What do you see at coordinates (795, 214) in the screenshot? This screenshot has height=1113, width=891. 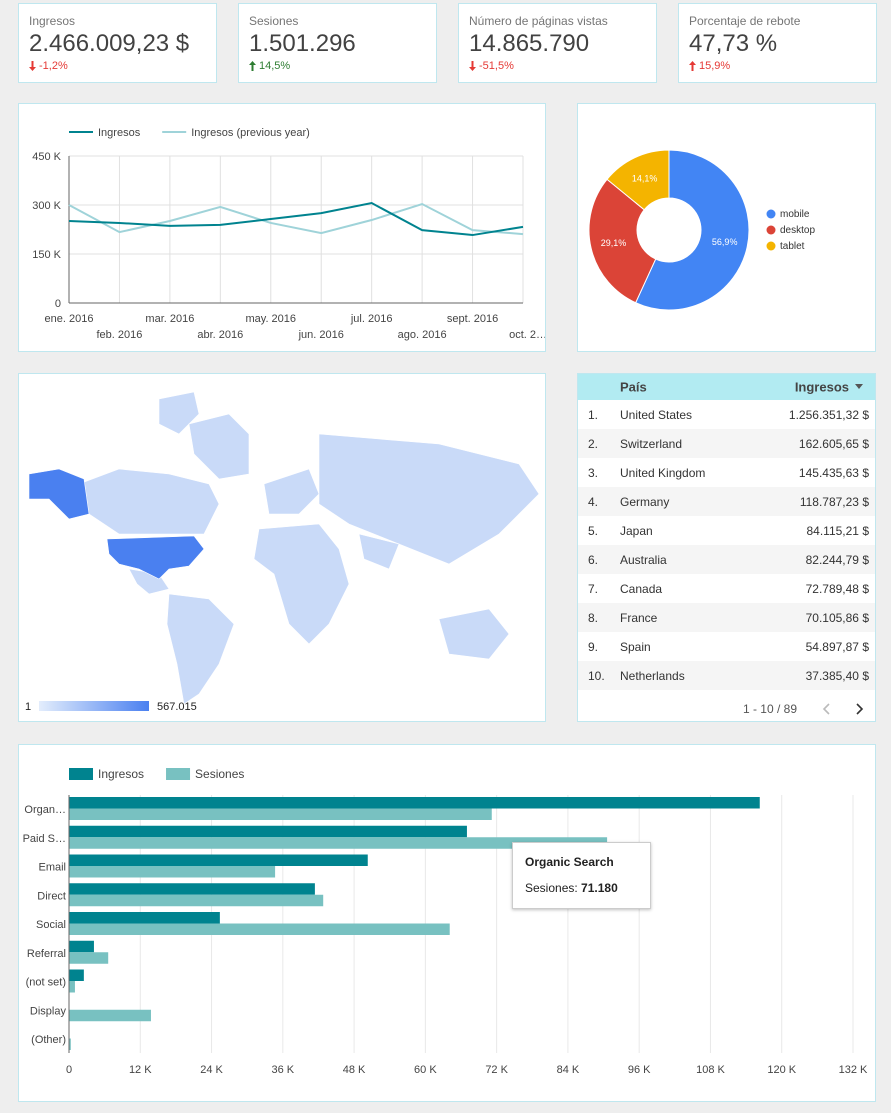 I see `legend-label: mobile` at bounding box center [795, 214].